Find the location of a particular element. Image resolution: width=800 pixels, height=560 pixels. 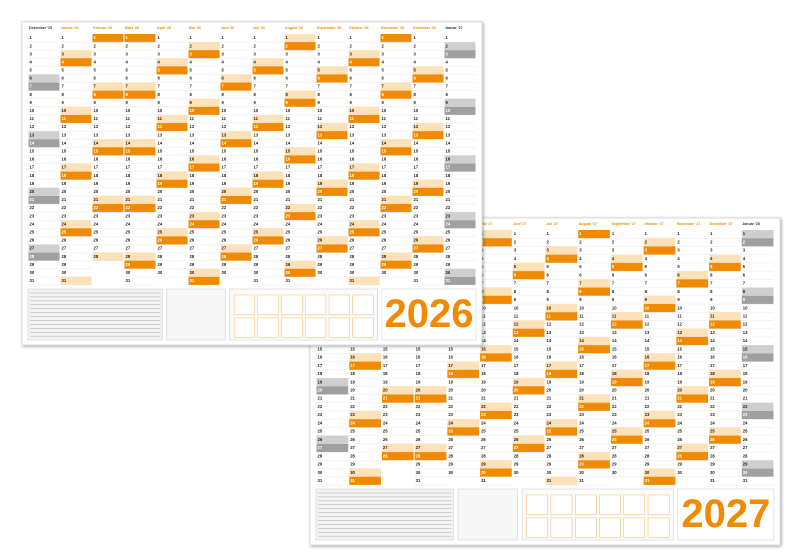

day-number: 4 is located at coordinates (191, 61).